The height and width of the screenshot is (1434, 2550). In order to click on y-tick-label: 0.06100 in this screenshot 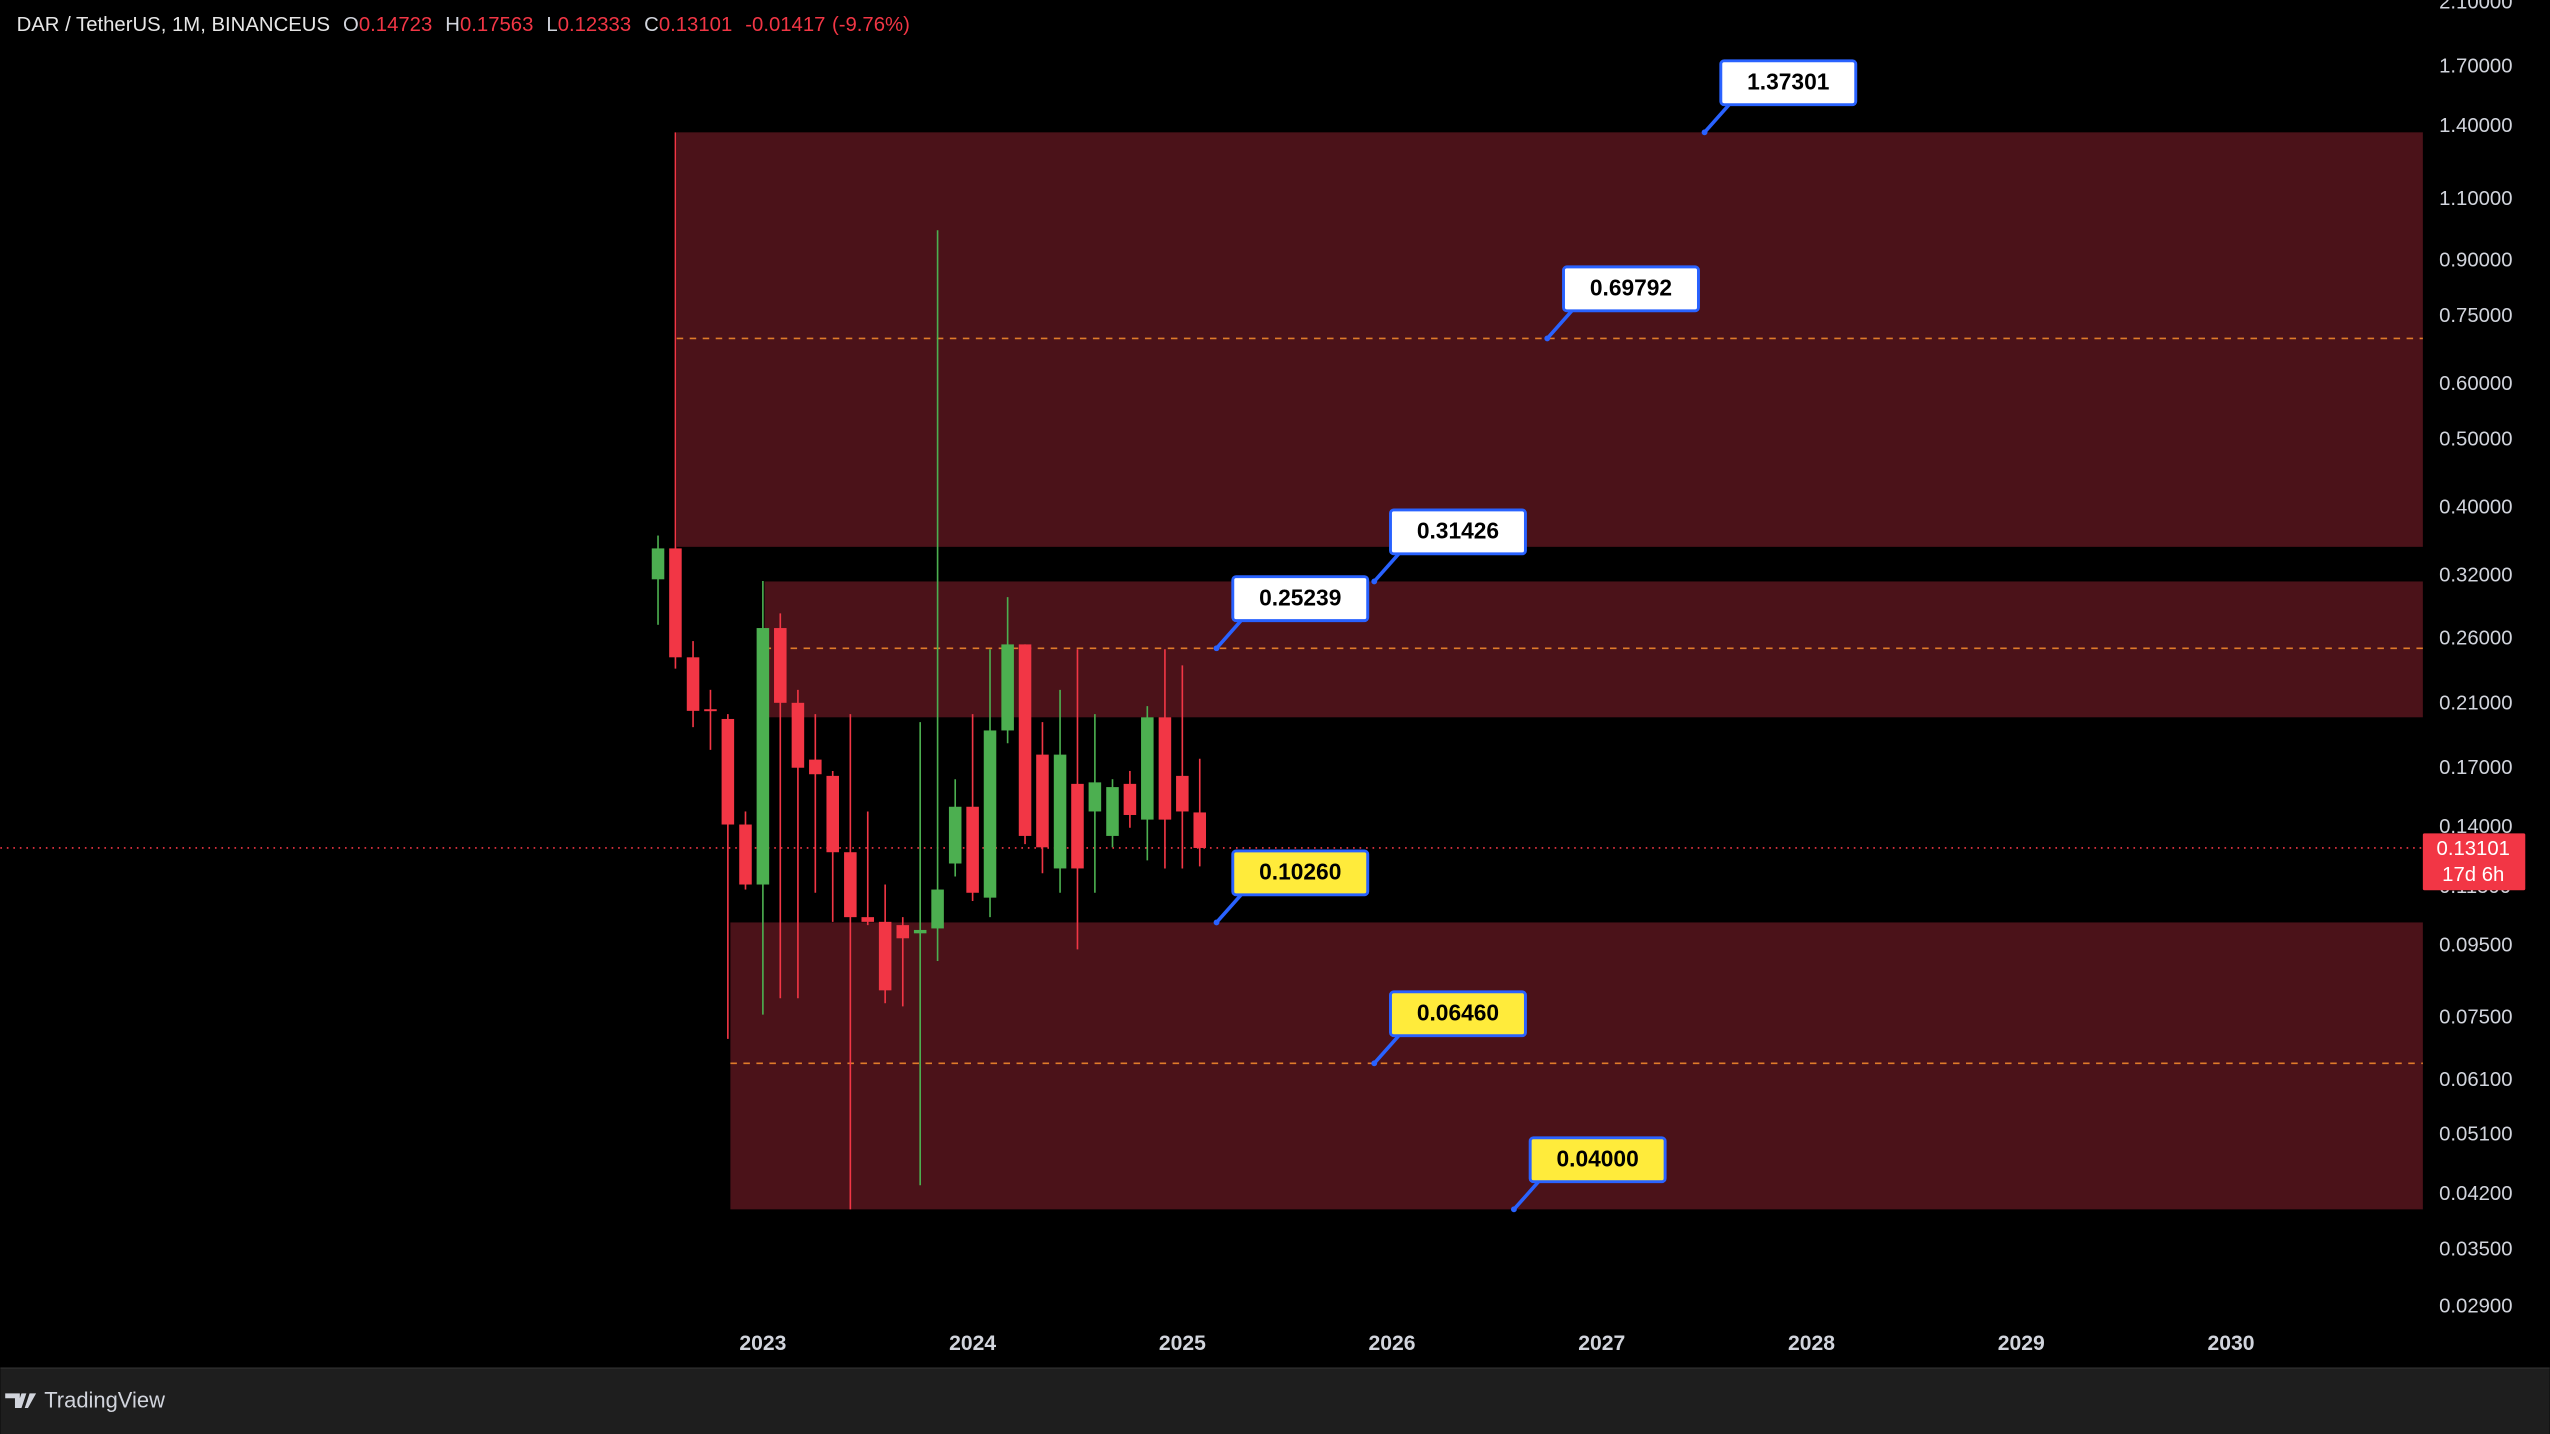, I will do `click(2475, 1080)`.